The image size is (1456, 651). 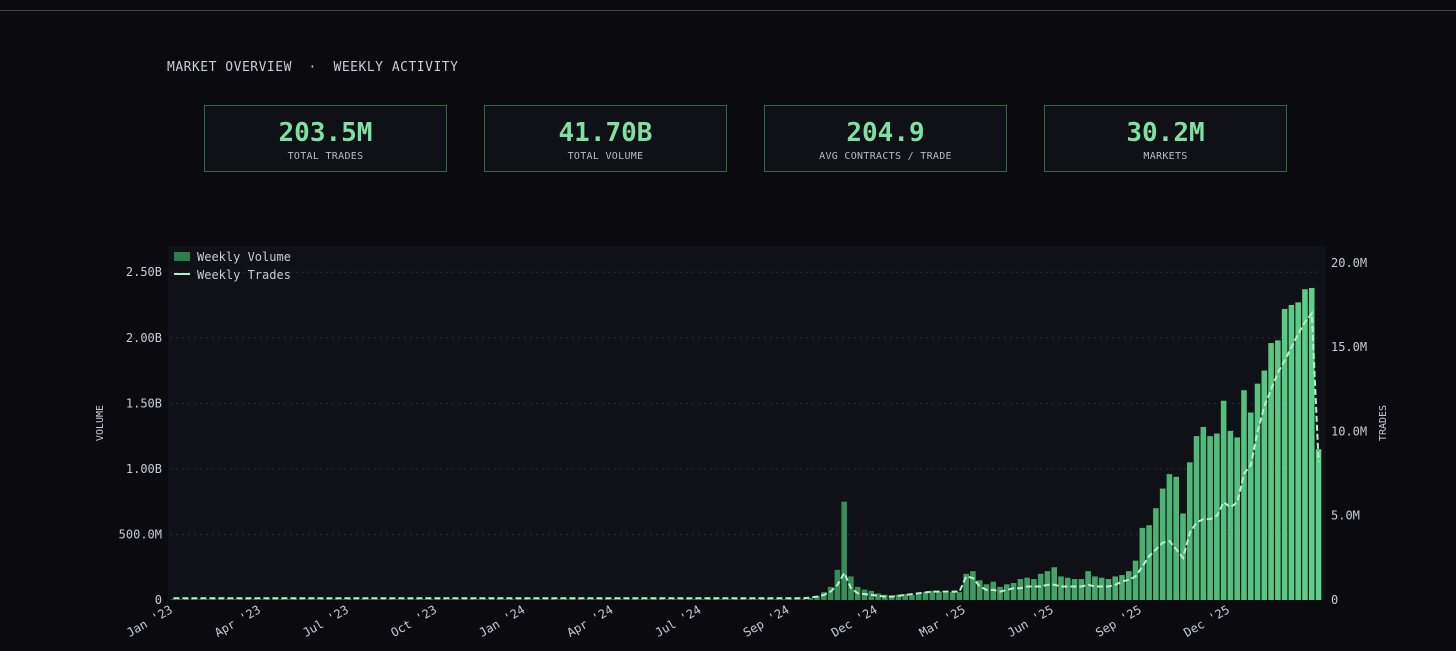 I want to click on y-tick-label: 1.00B, so click(x=144, y=469).